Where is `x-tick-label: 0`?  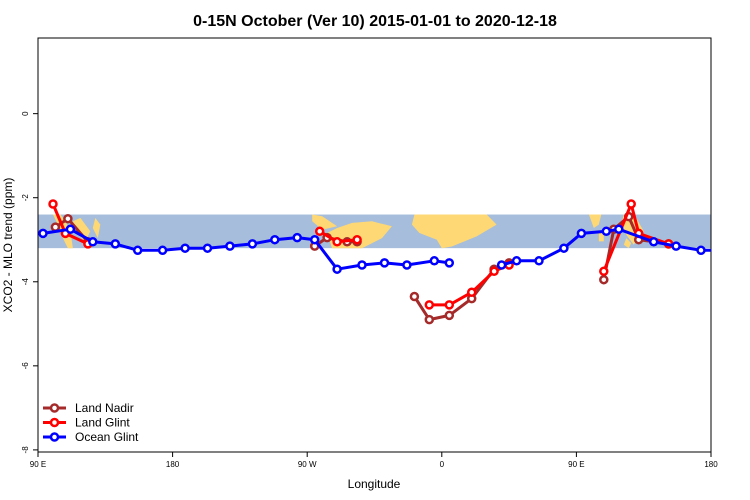 x-tick-label: 0 is located at coordinates (442, 464).